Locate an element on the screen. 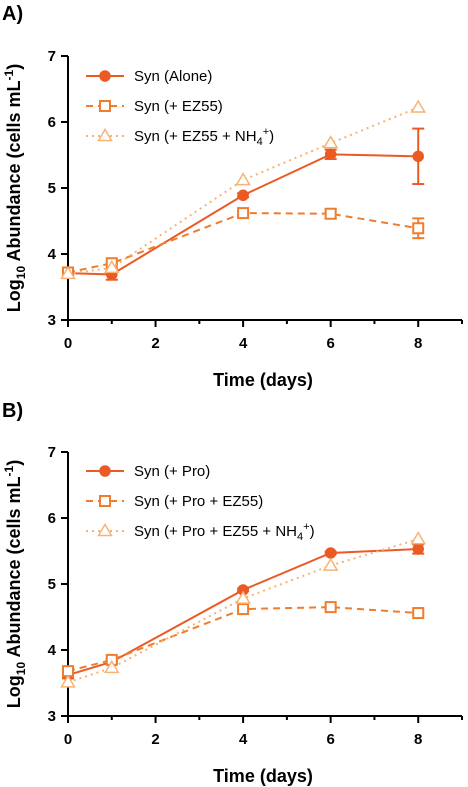  legend-entry: Syn (+ EZ55) is located at coordinates (154, 106).